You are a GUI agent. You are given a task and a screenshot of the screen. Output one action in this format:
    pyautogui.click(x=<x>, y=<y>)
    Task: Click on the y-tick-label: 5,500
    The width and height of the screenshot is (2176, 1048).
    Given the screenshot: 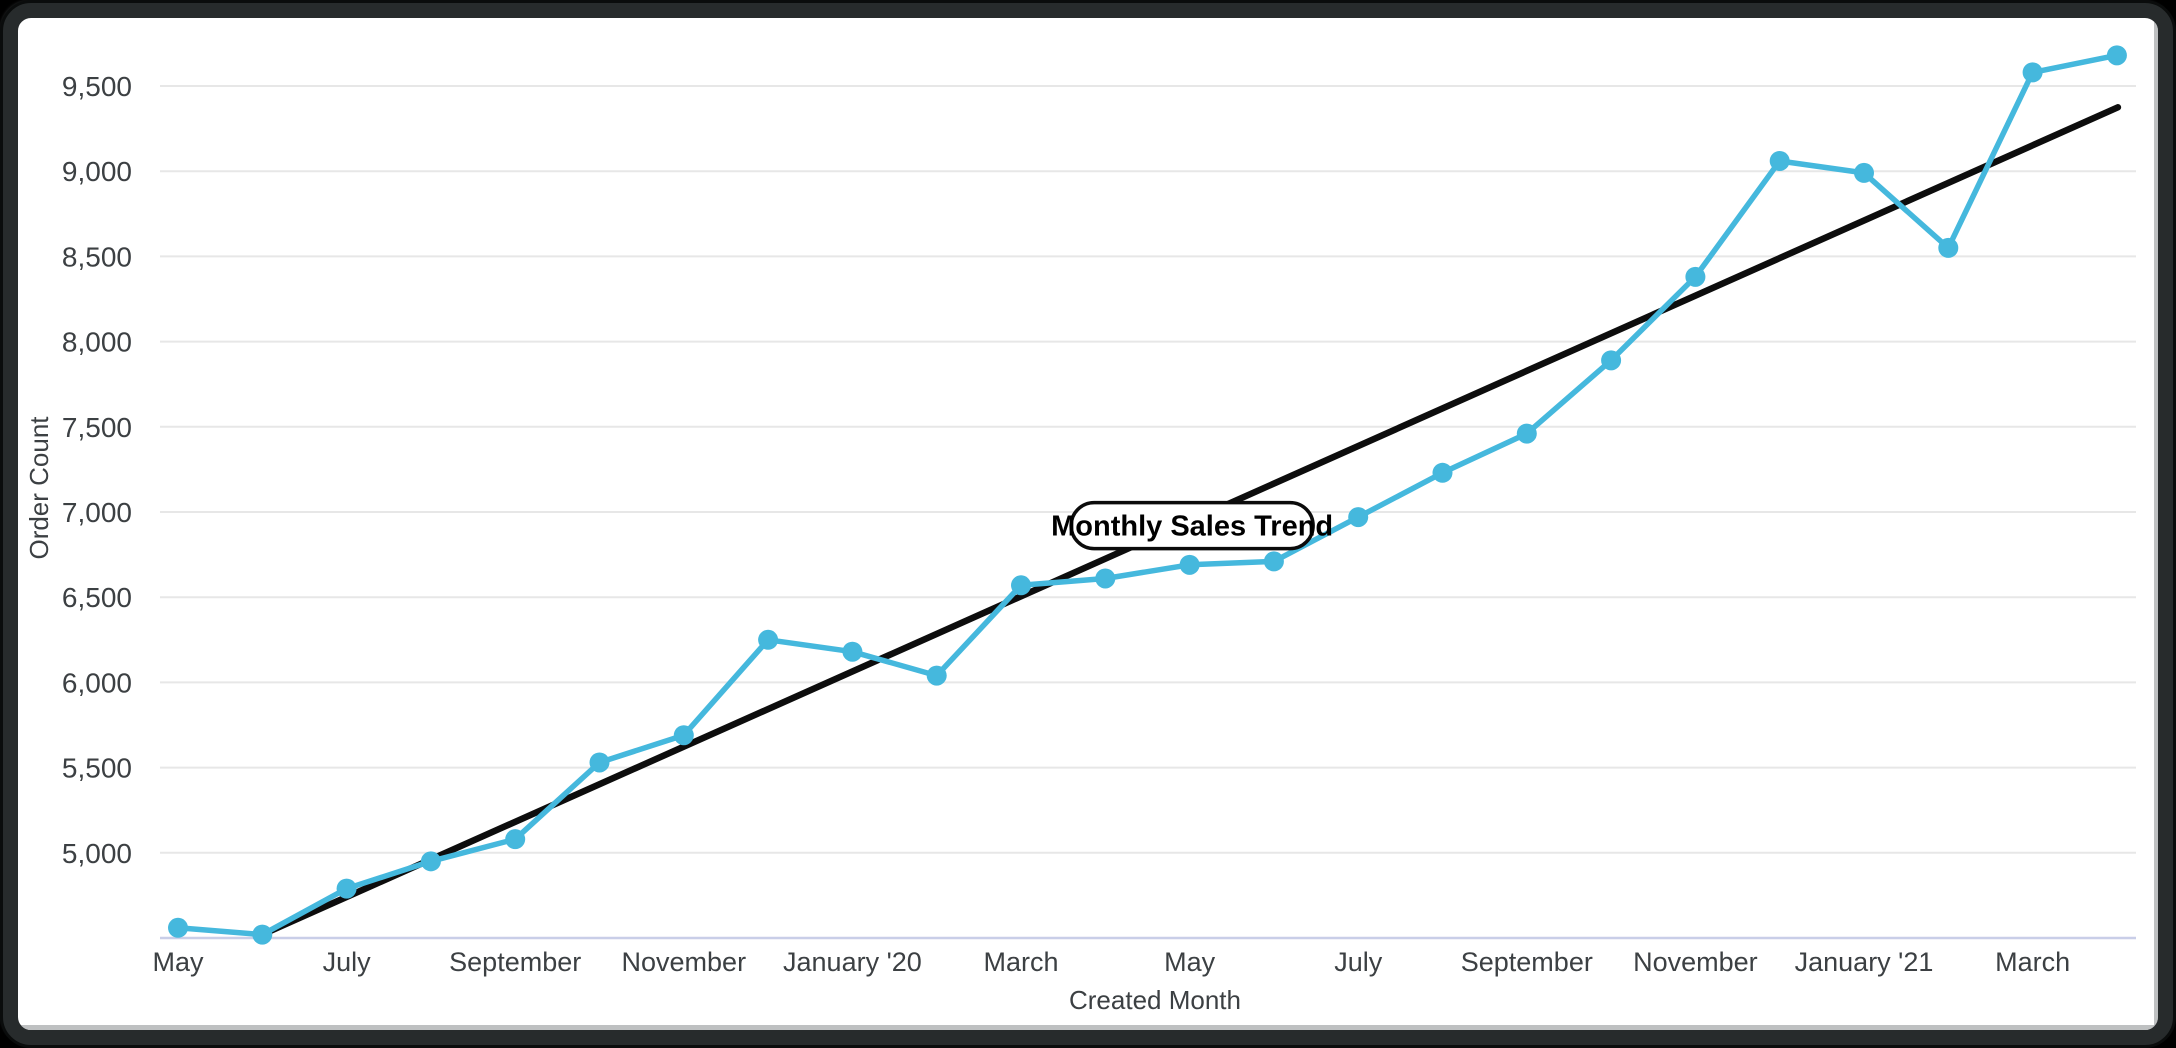 What is the action you would take?
    pyautogui.click(x=97, y=768)
    